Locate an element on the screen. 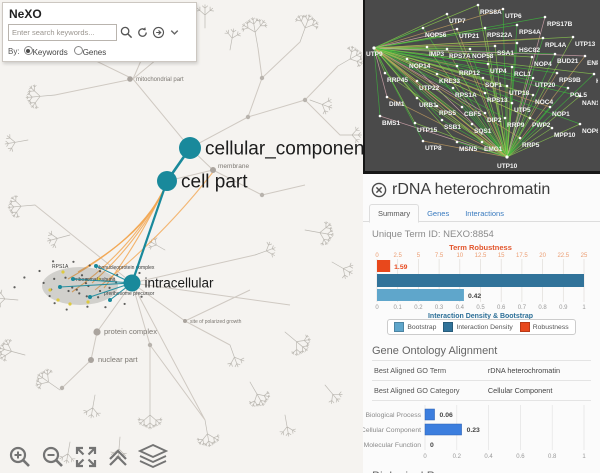  tab-genes: Genes is located at coordinates (438, 213).